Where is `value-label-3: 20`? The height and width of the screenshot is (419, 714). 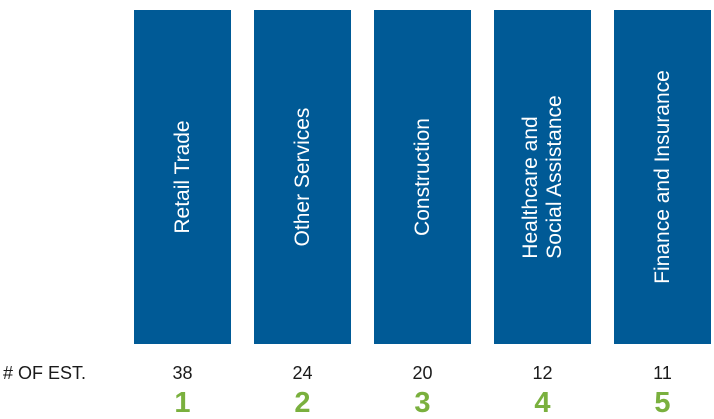
value-label-3: 20 is located at coordinates (422, 373).